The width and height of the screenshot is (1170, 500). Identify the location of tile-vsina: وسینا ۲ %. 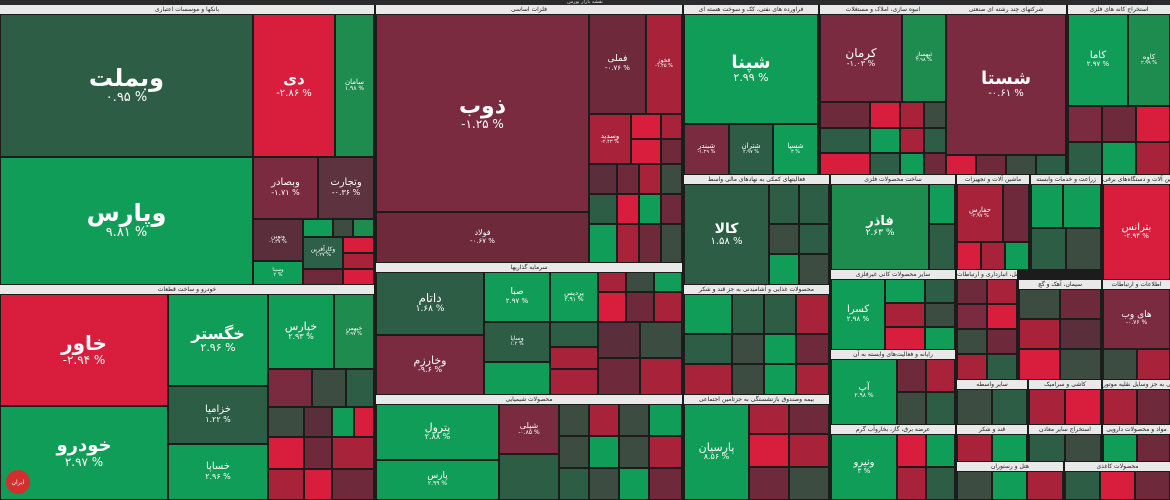
(278, 273).